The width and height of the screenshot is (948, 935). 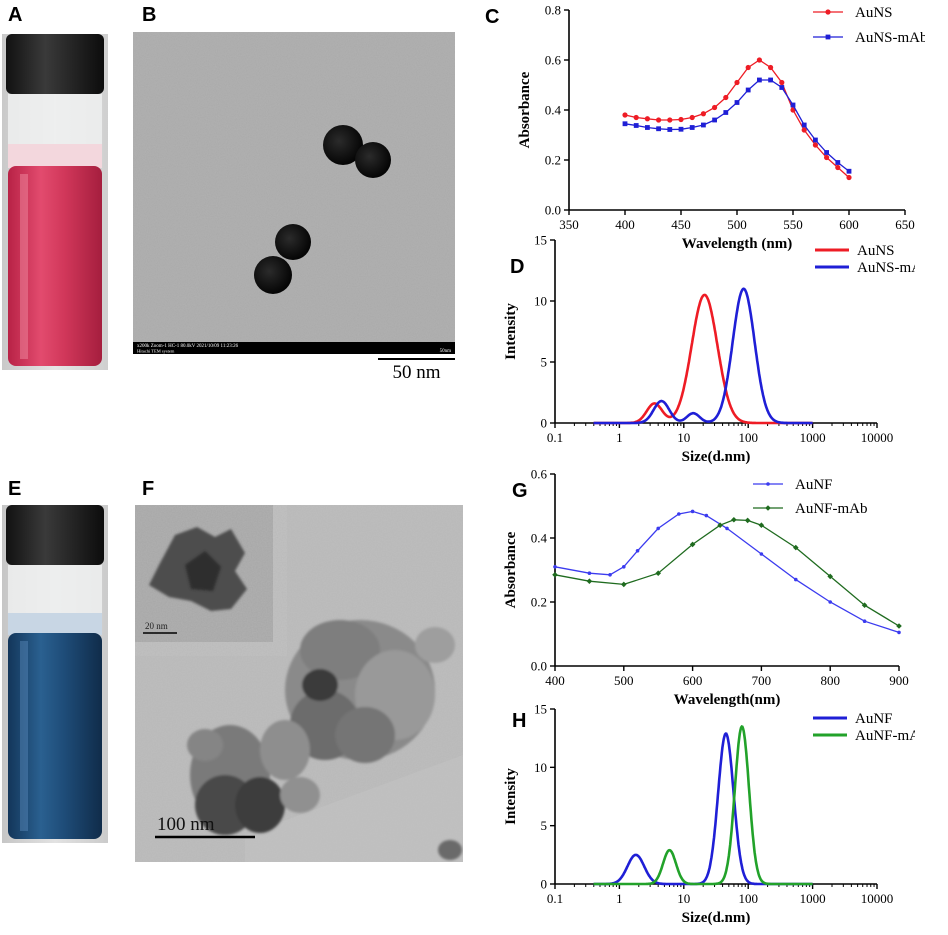 What do you see at coordinates (553, 160) in the screenshot?
I see `y-tick-label: 0.2` at bounding box center [553, 160].